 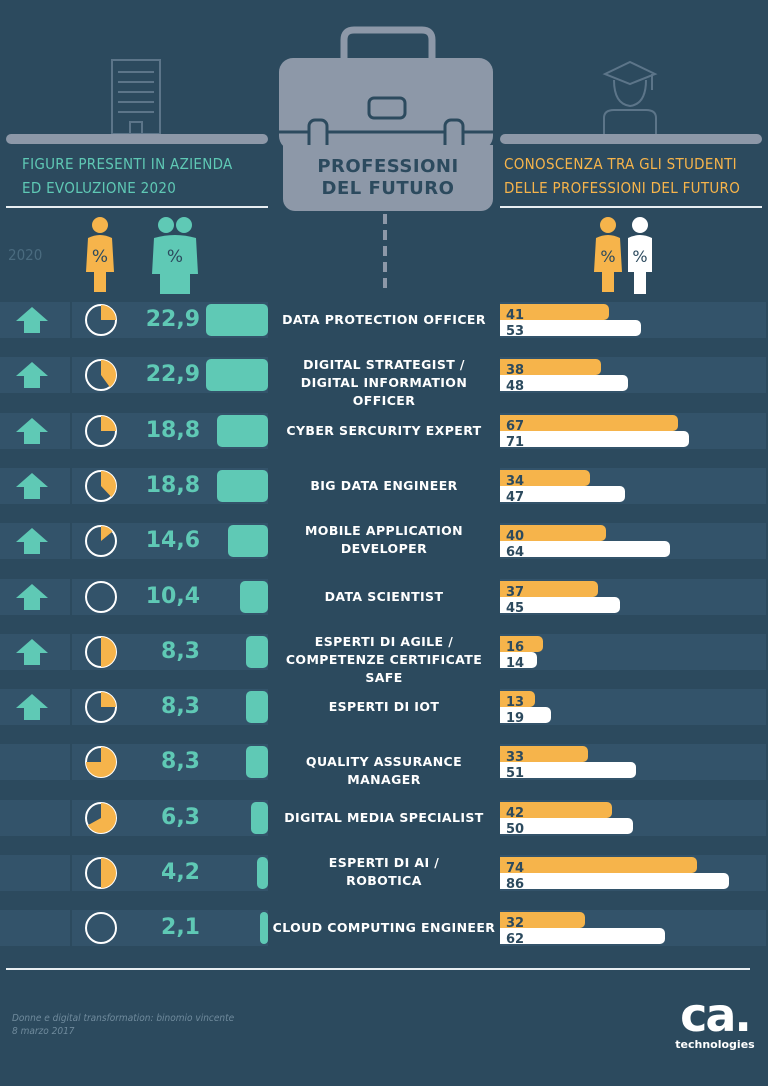 What do you see at coordinates (715, 1021) in the screenshot?
I see `ca-technologies-logo: ca. technologies` at bounding box center [715, 1021].